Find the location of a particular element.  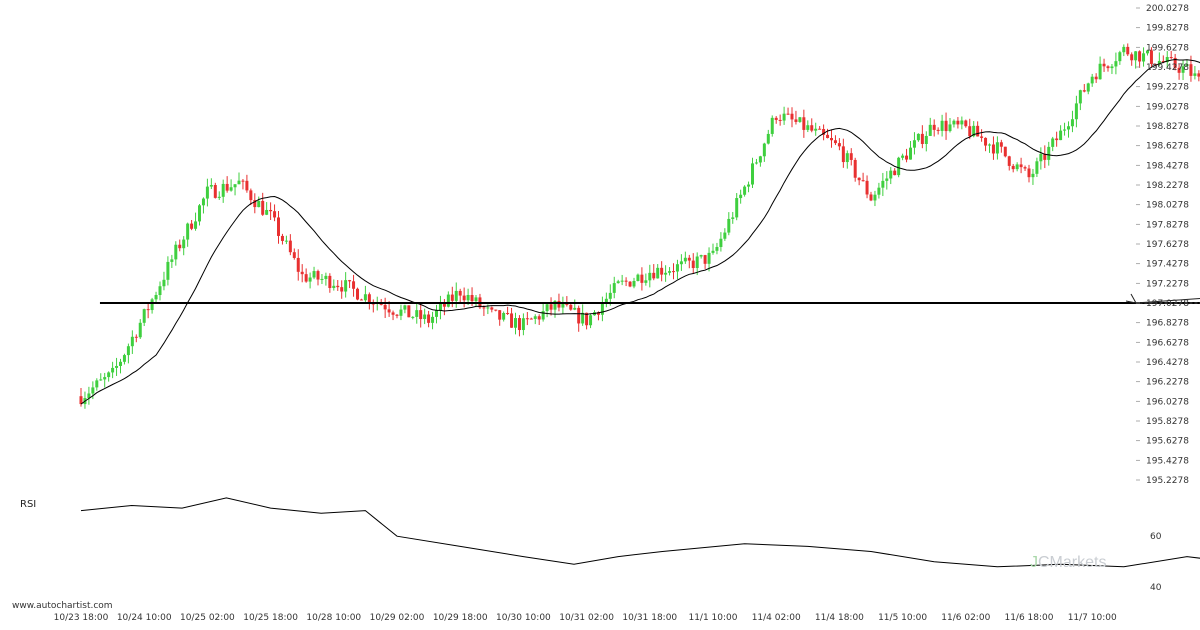

date-tick-label: 10/25 02:00 is located at coordinates (207, 618).